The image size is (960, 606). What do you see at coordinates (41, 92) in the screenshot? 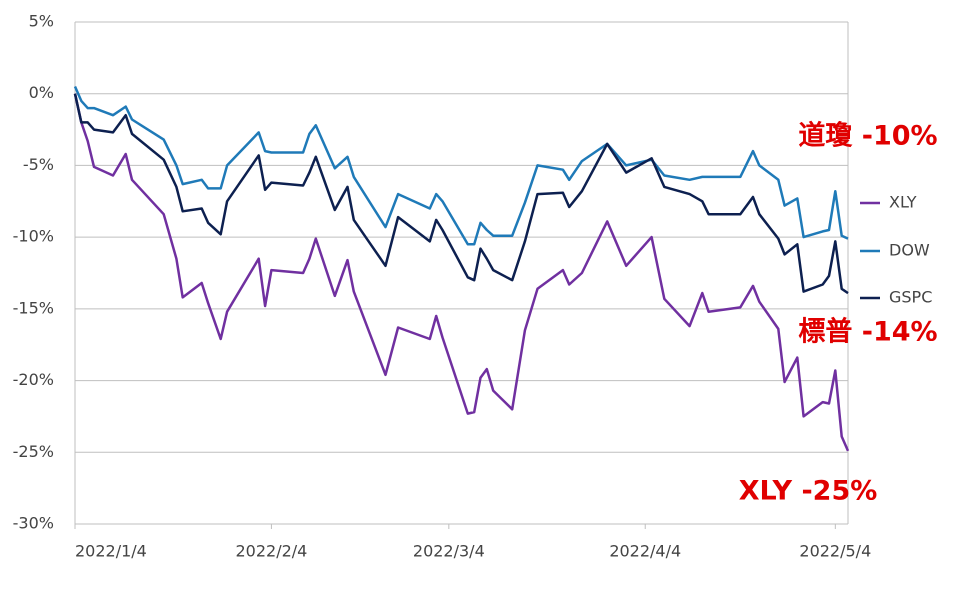
I see `y-tick-label: 0%` at bounding box center [41, 92].